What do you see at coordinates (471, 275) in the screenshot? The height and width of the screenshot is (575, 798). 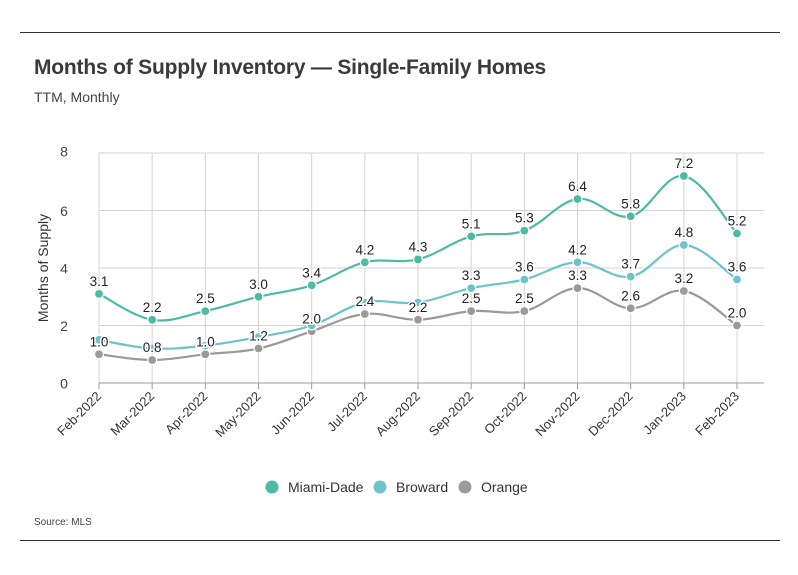 I see `data-label-broward: 3.3` at bounding box center [471, 275].